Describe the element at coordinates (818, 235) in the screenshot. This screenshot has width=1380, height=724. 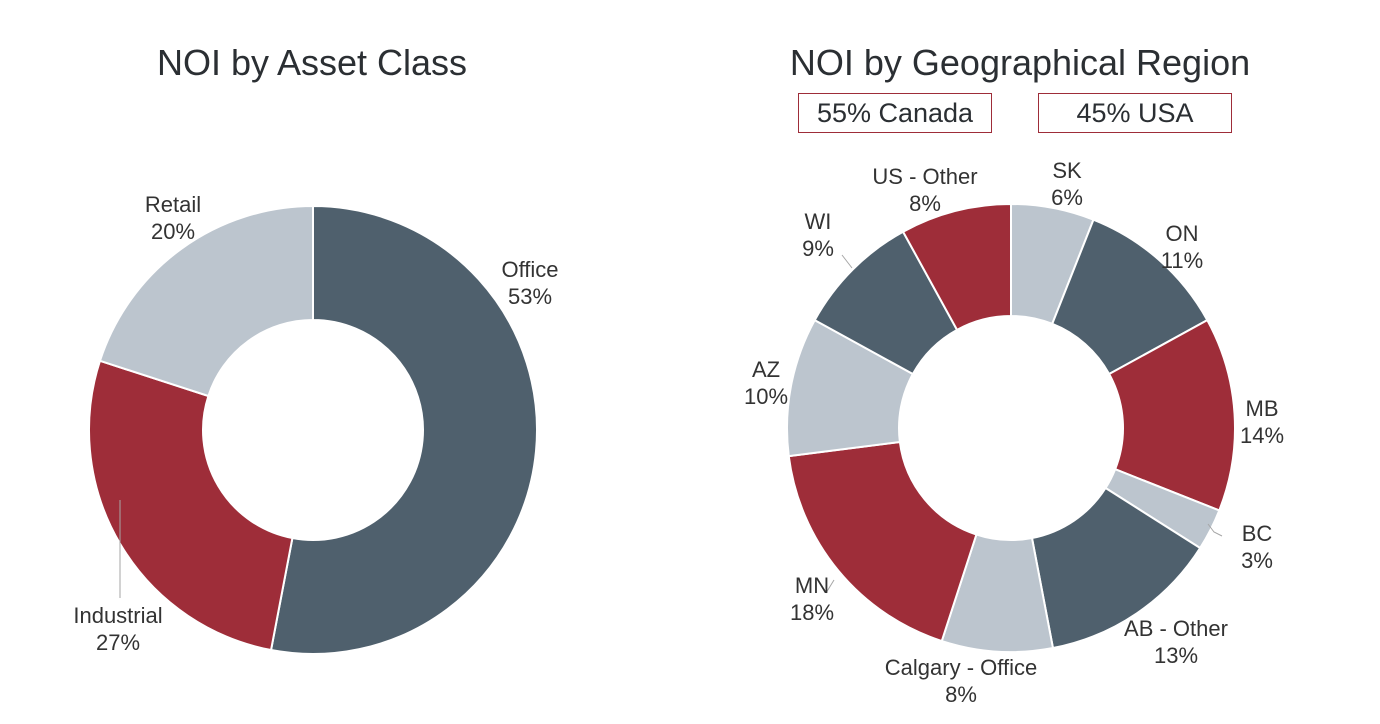
I see `slice-label-wi: WI 9%` at that location.